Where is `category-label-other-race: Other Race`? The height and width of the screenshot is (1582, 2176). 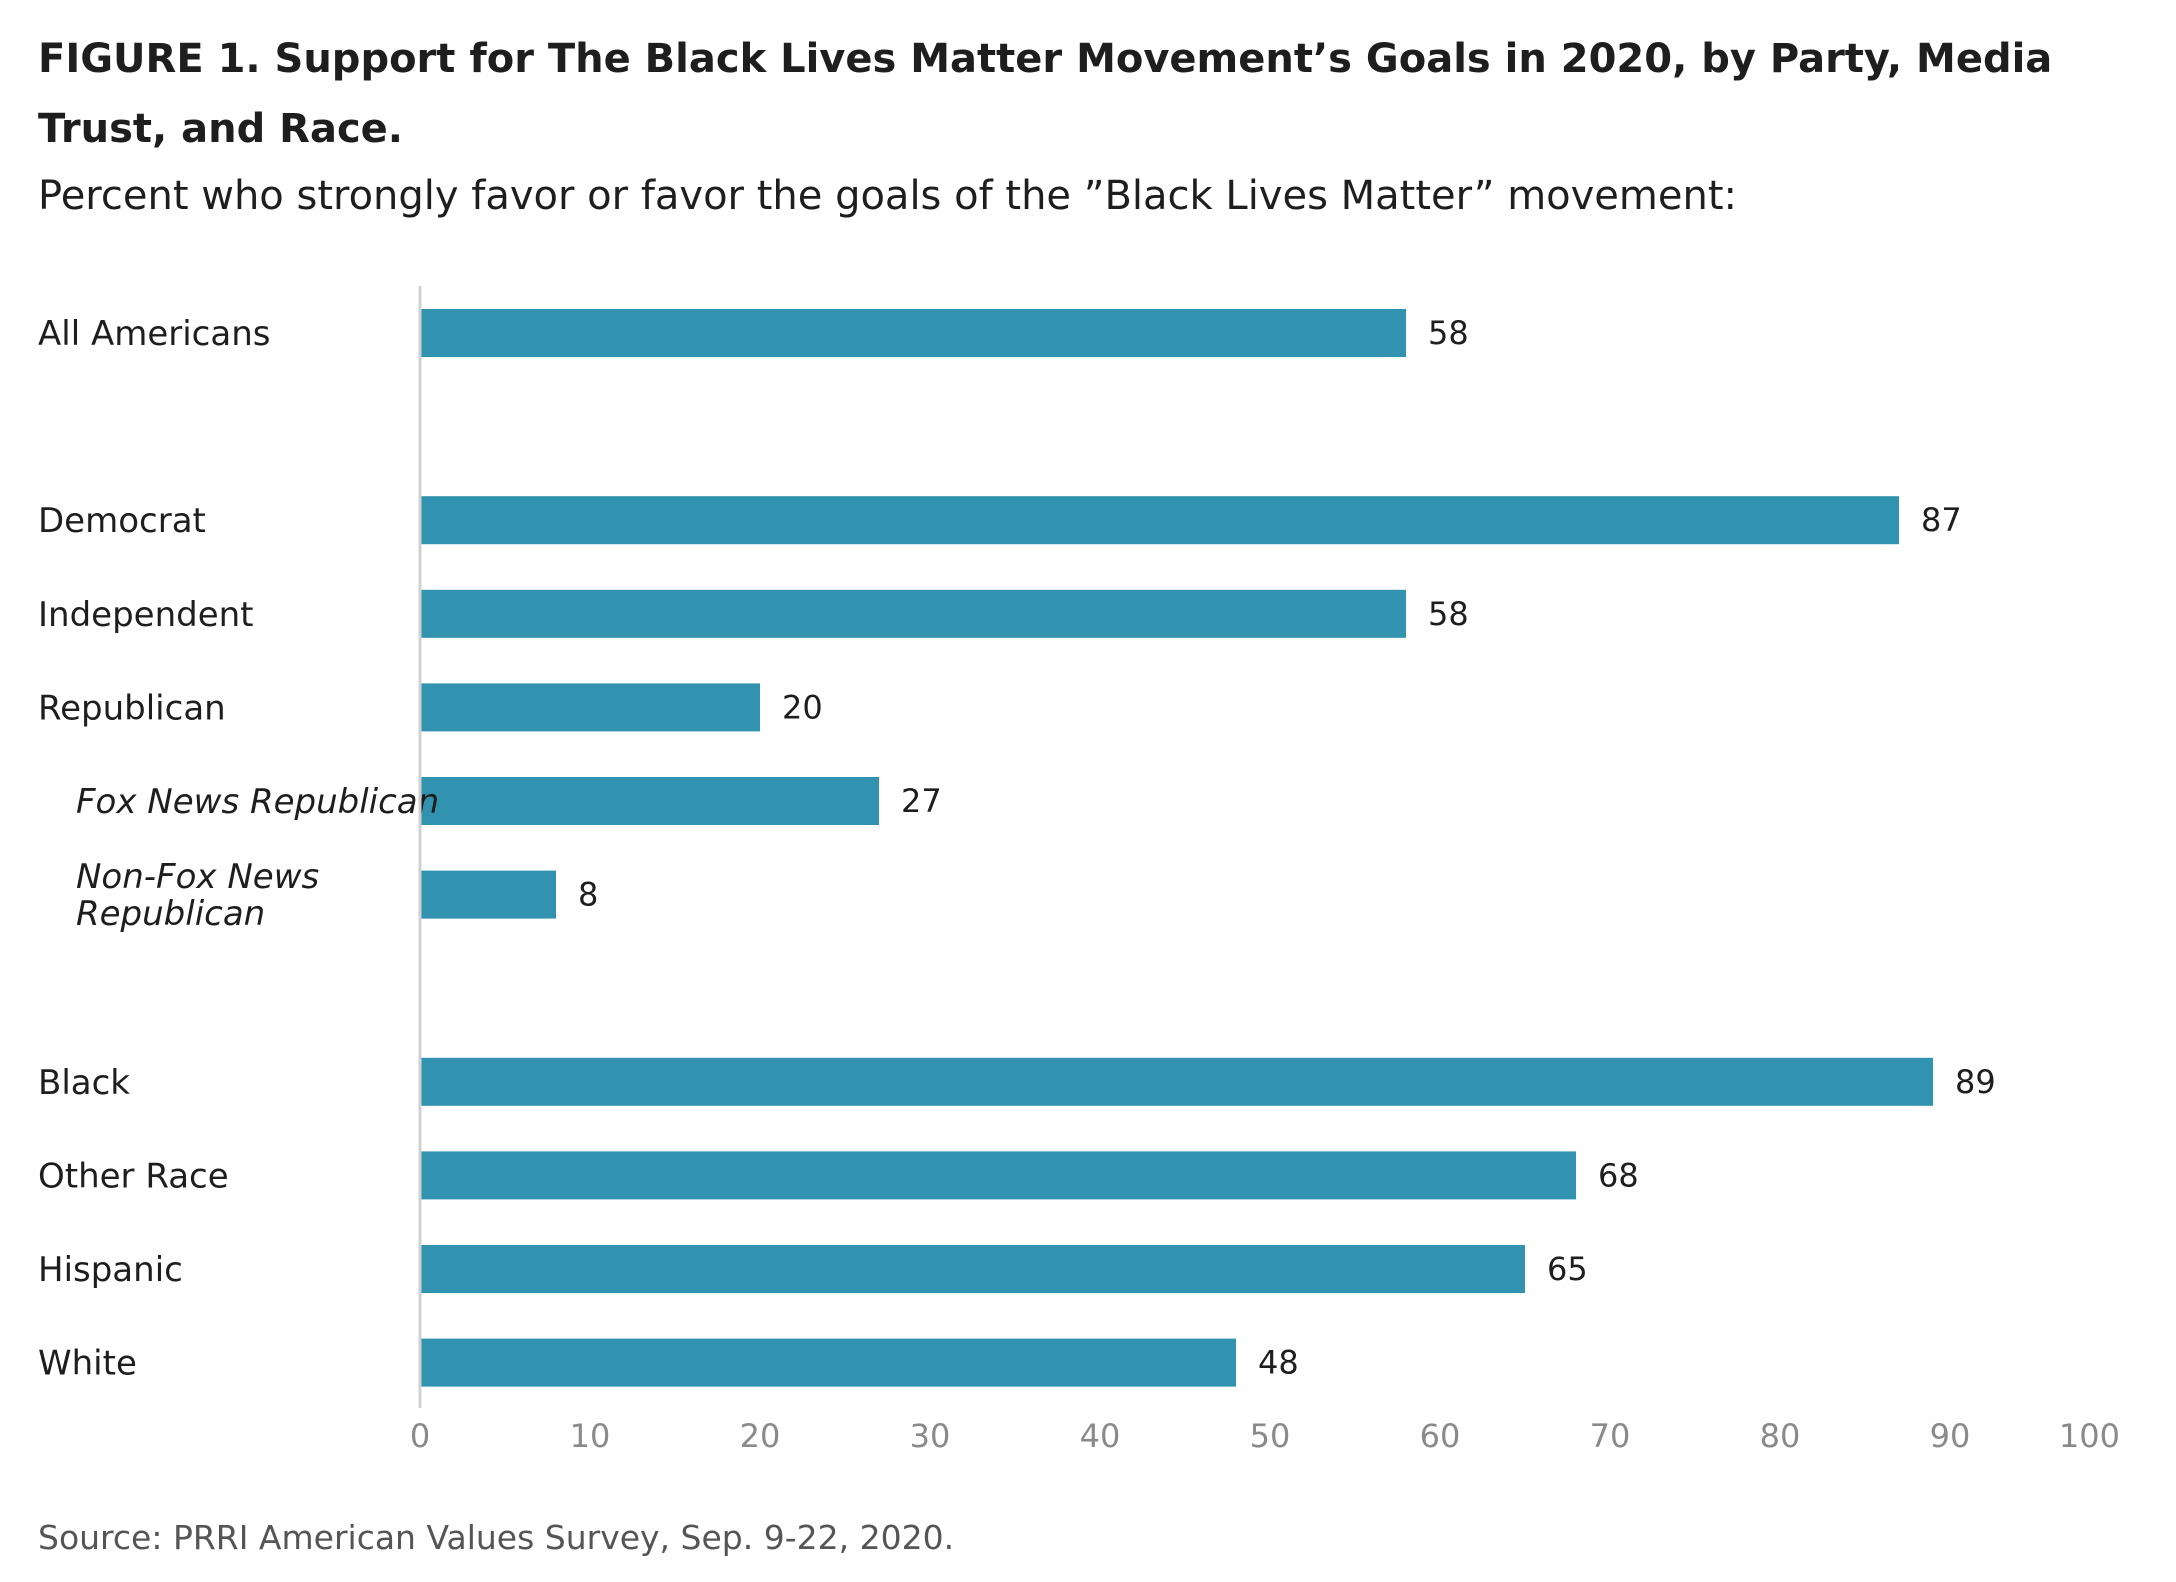 category-label-other-race: Other Race is located at coordinates (133, 1176).